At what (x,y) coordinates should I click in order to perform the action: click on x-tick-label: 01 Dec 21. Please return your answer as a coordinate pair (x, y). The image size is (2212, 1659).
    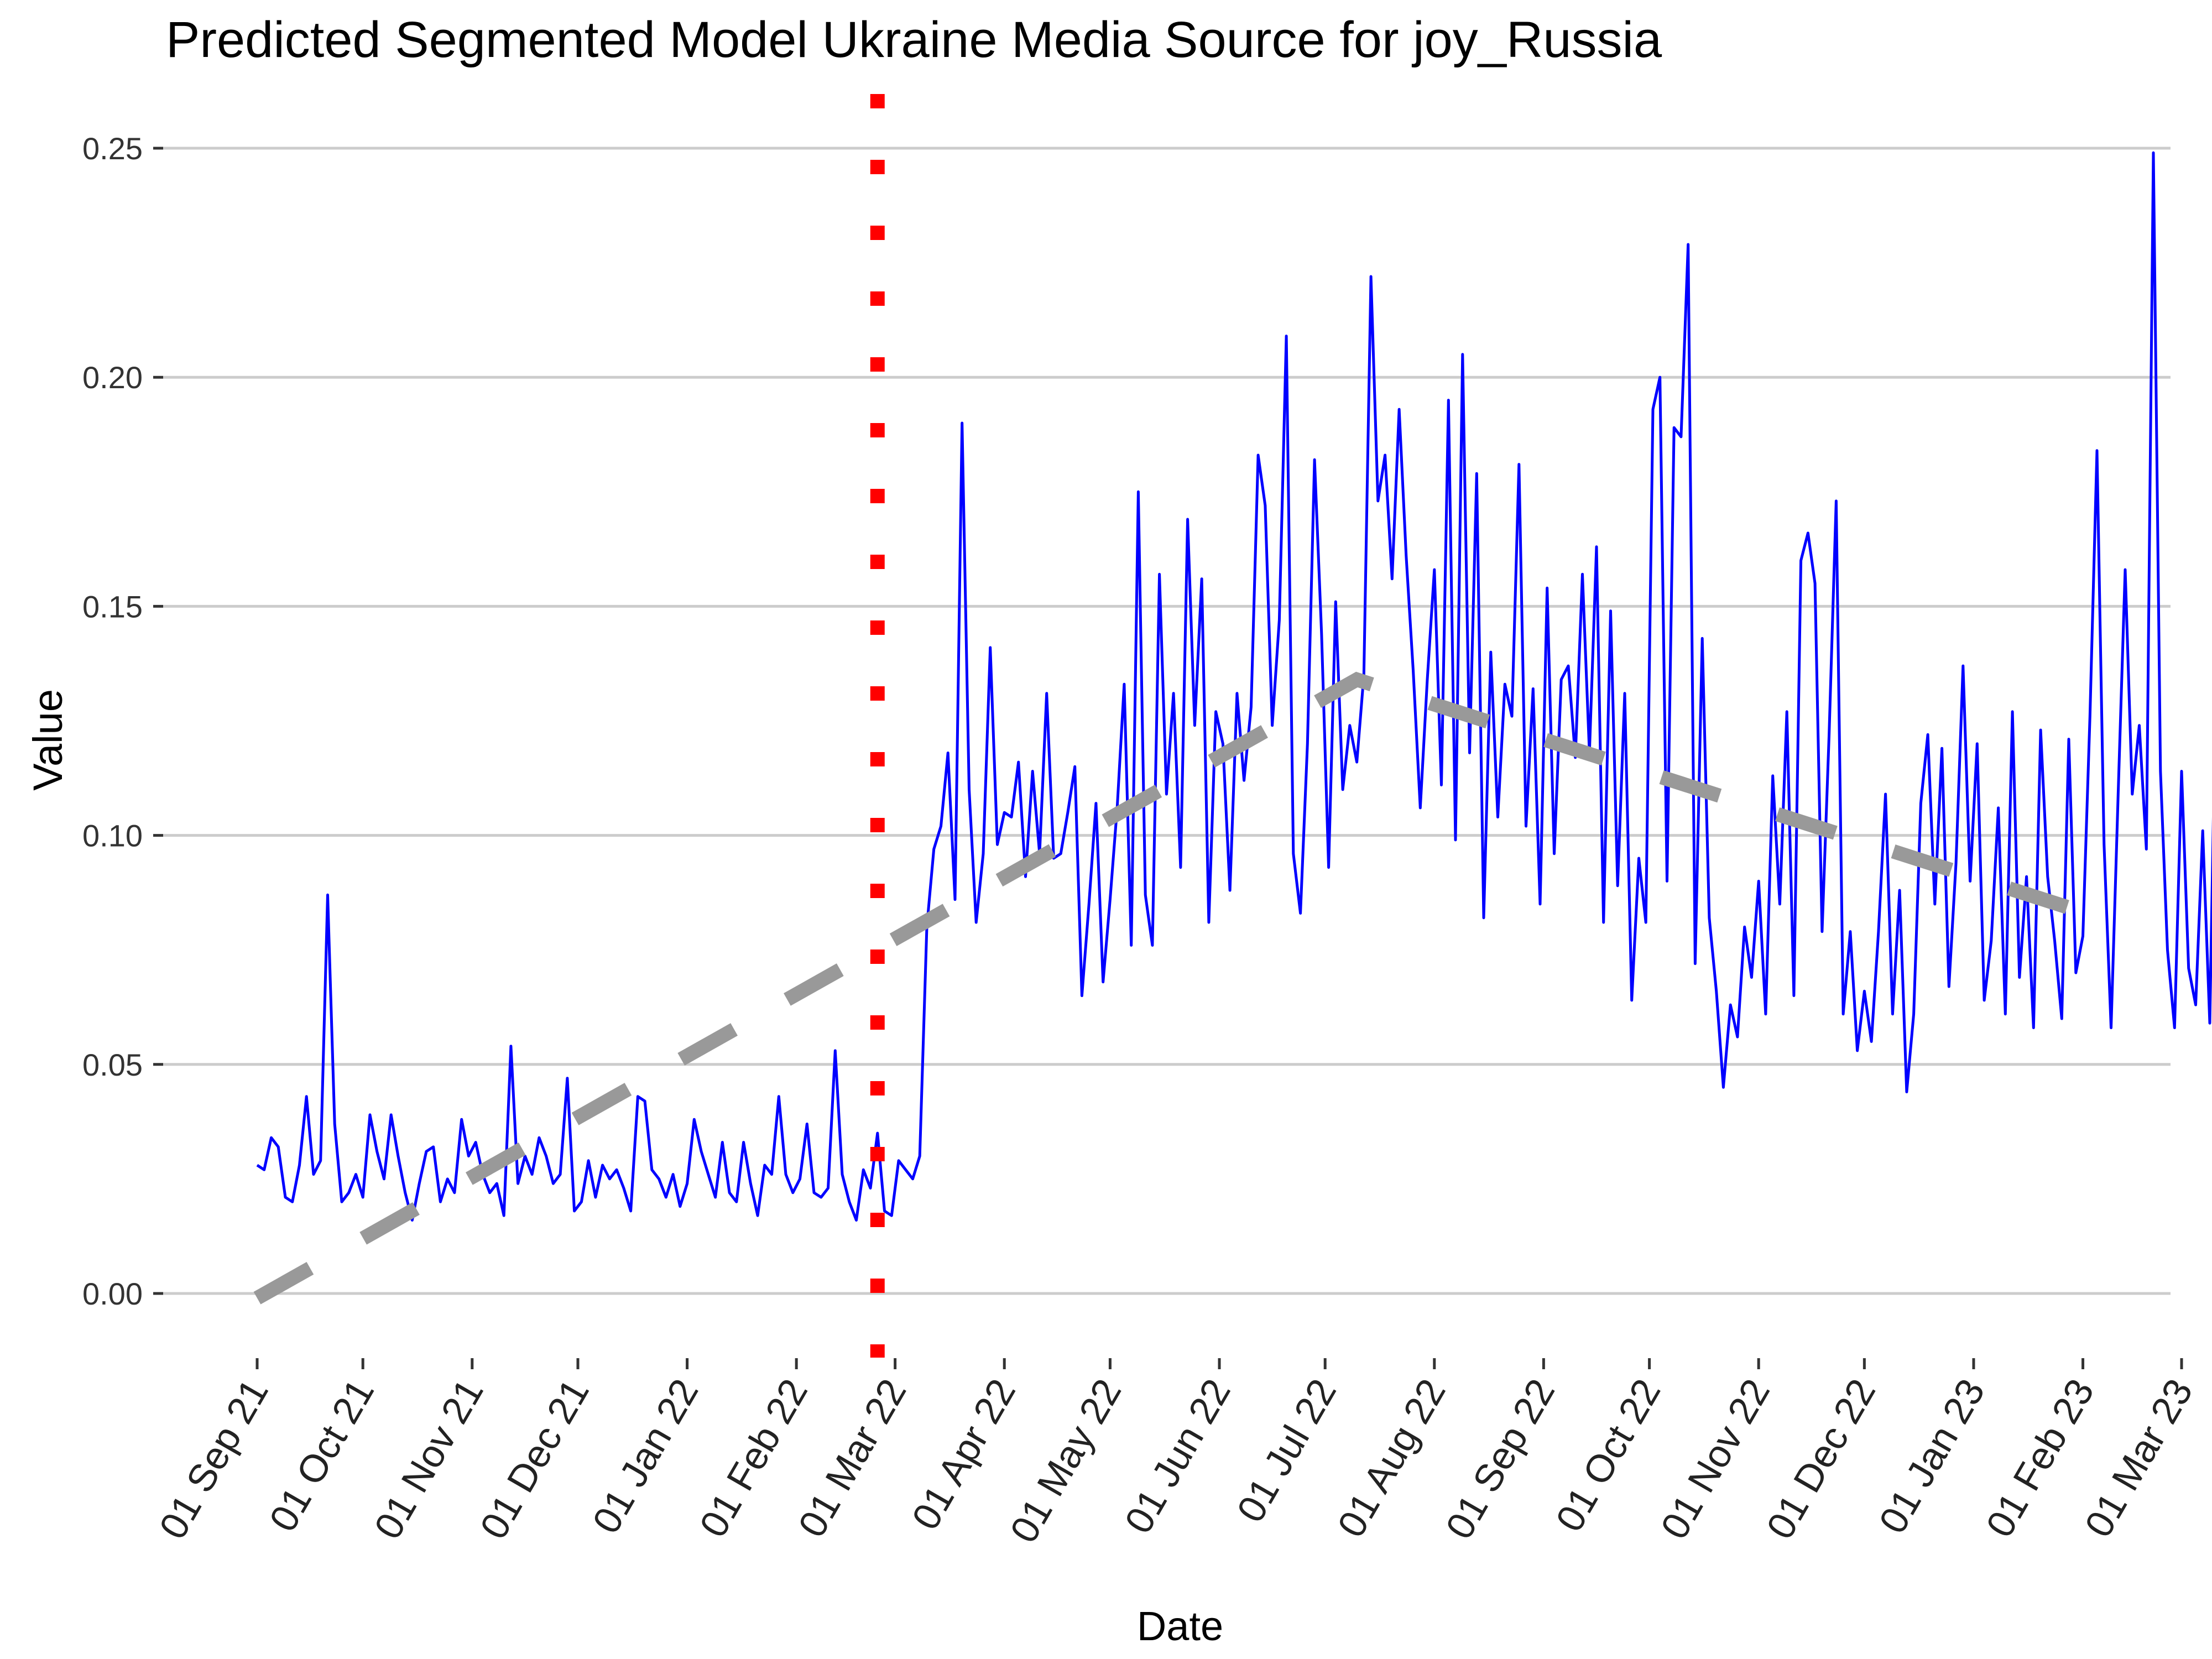
    Looking at the image, I should click on (535, 1459).